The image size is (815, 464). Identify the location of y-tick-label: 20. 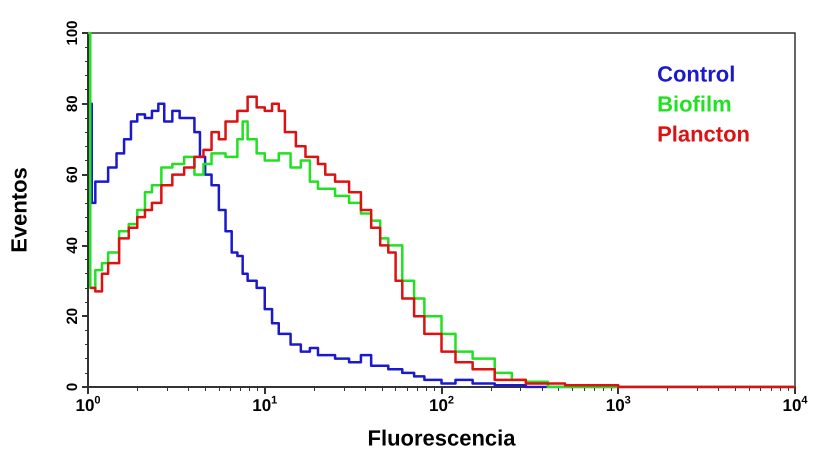
(72, 316).